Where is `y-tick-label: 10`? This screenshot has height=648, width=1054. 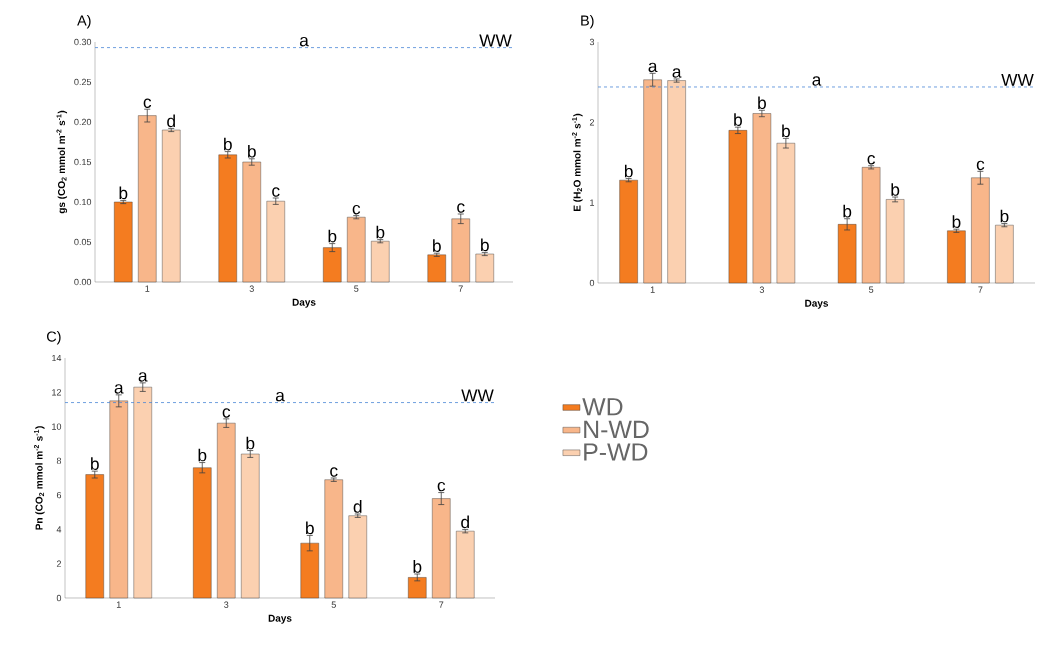 y-tick-label: 10 is located at coordinates (57, 426).